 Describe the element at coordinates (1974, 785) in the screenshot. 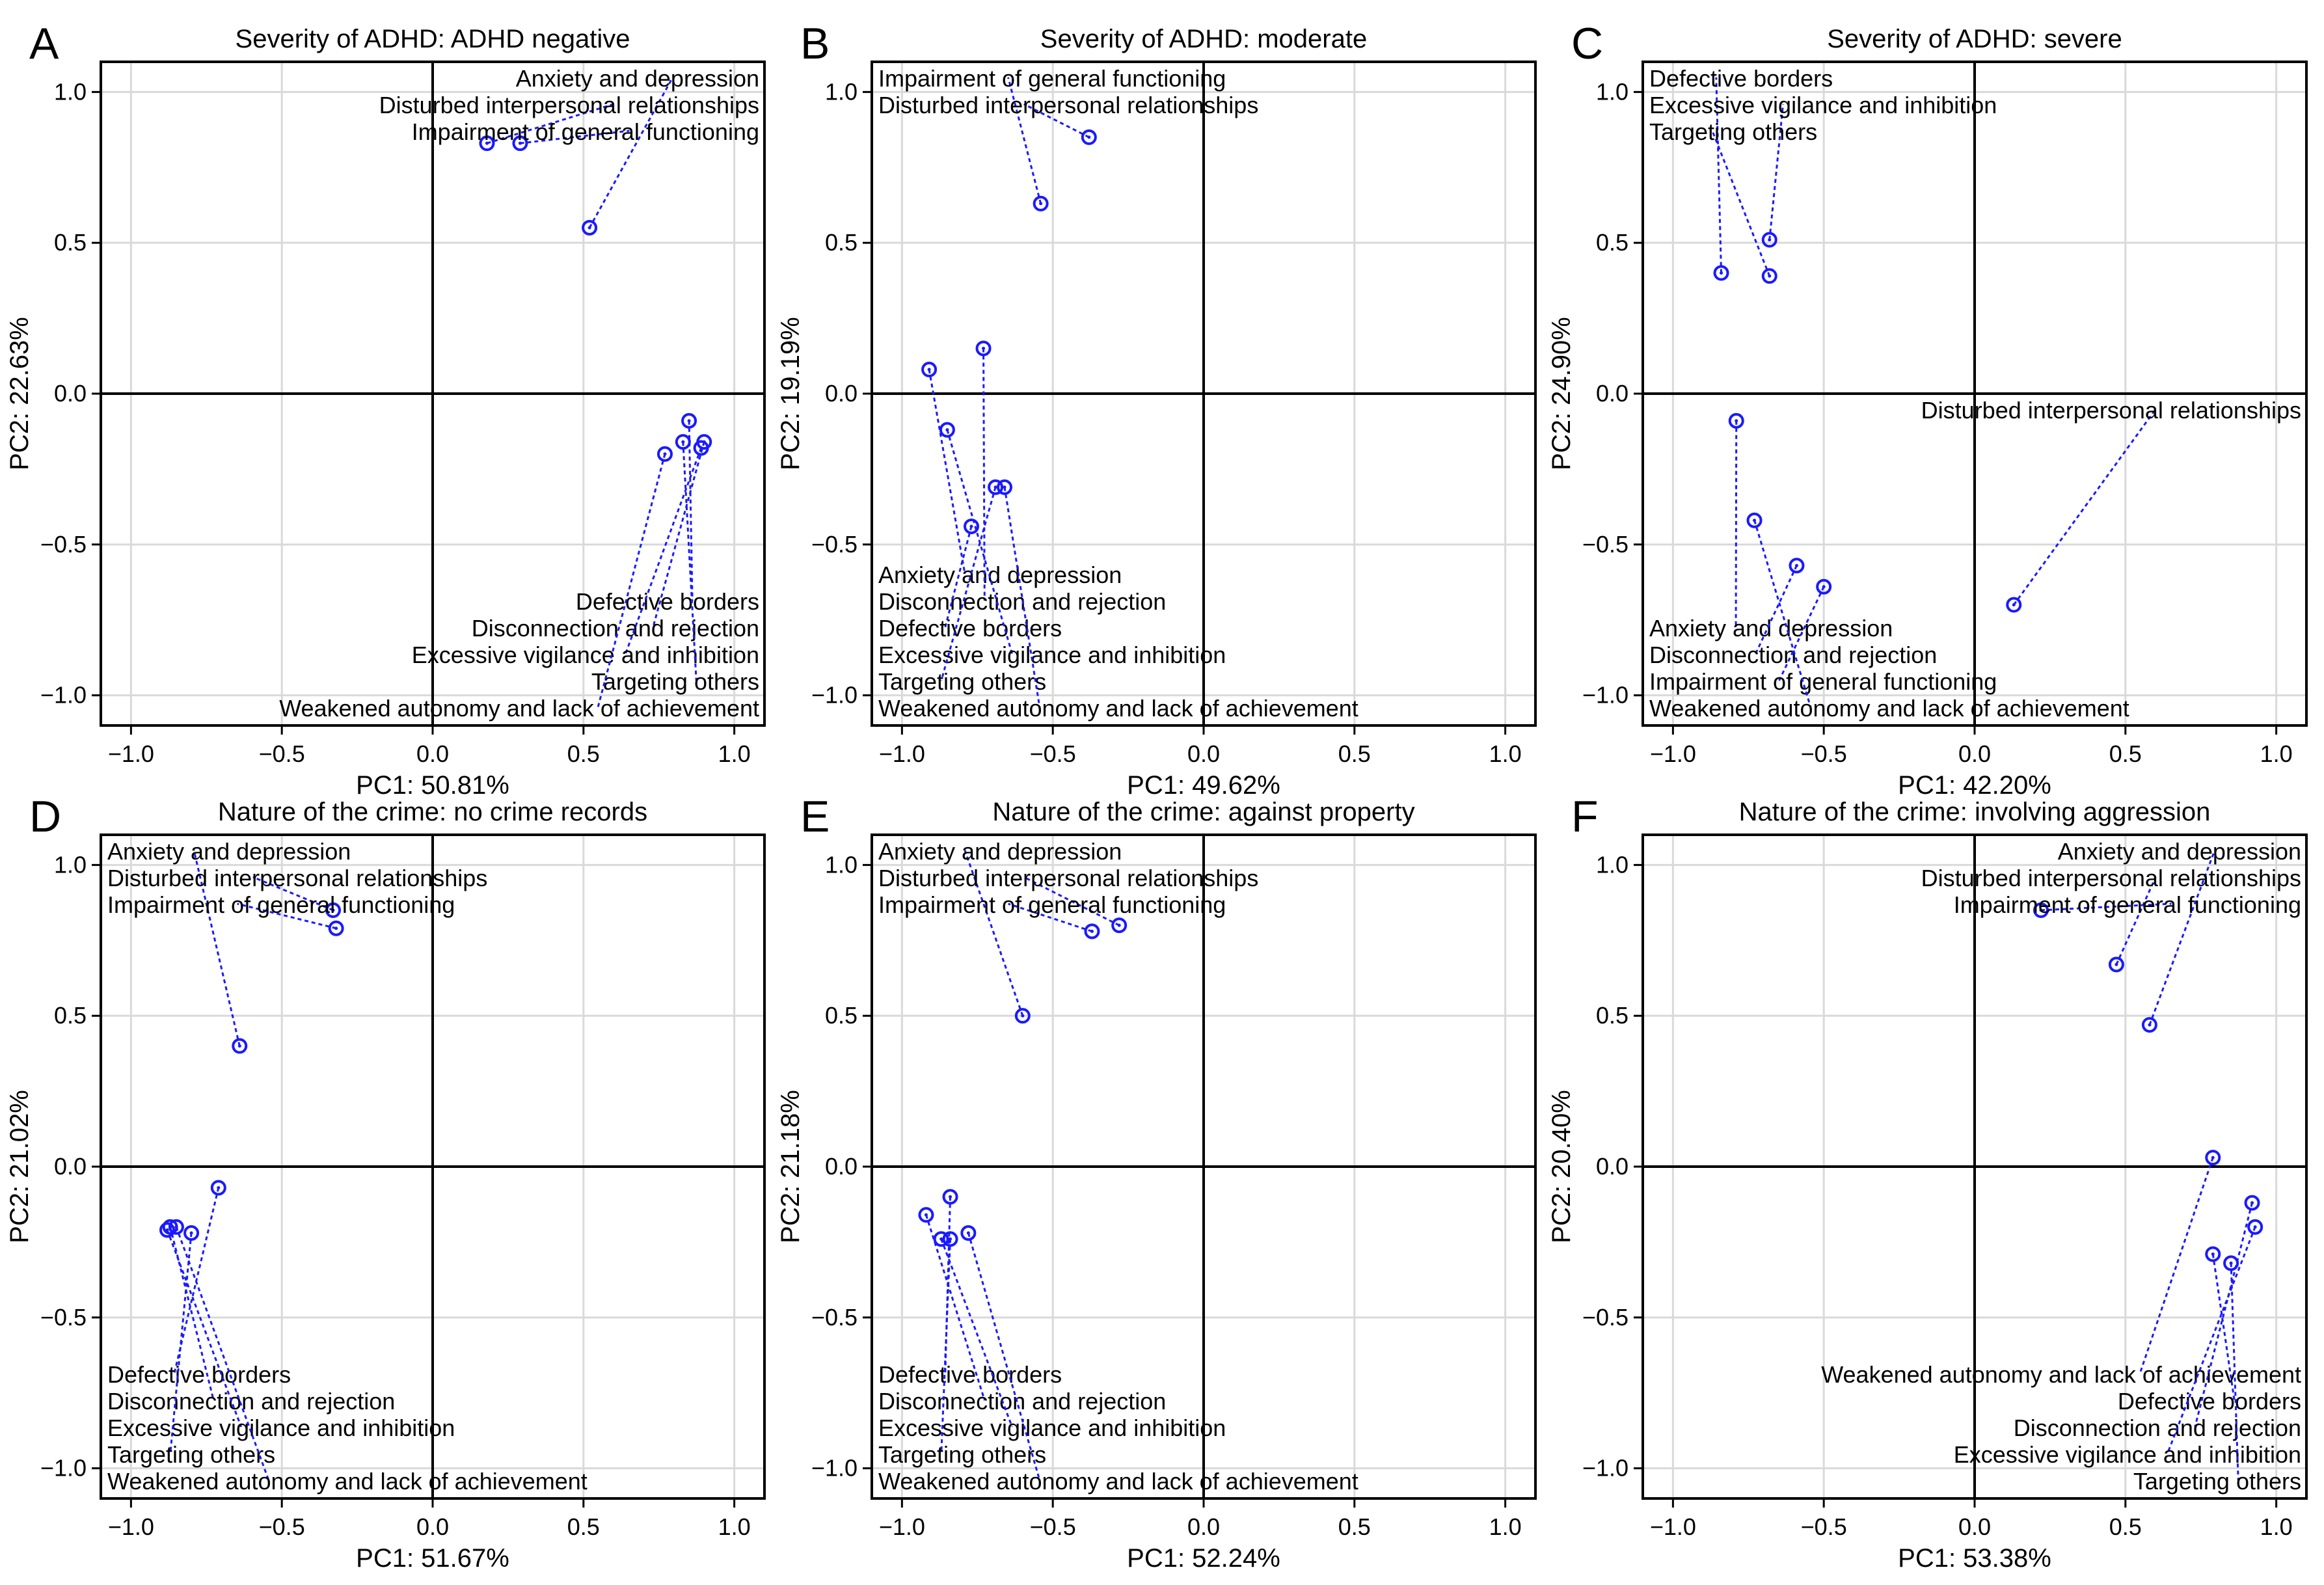

I see `x-axis-label: PC1: 42.20%` at that location.